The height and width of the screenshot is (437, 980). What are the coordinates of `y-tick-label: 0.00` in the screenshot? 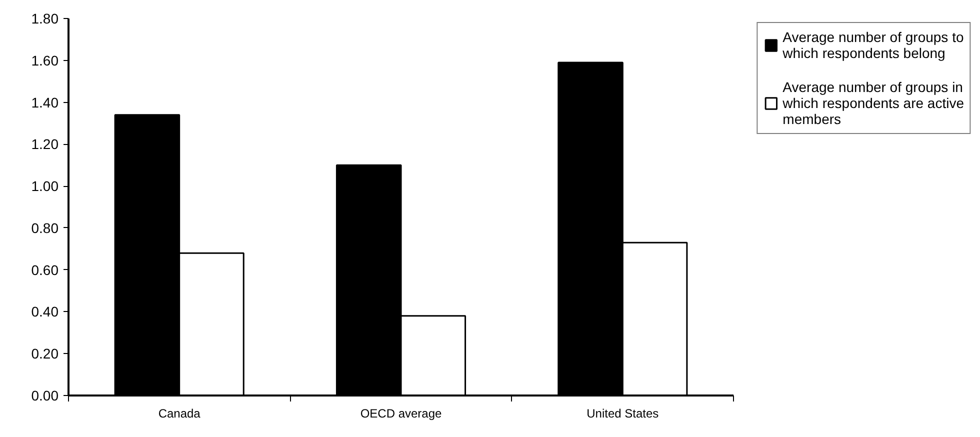 It's located at (45, 396).